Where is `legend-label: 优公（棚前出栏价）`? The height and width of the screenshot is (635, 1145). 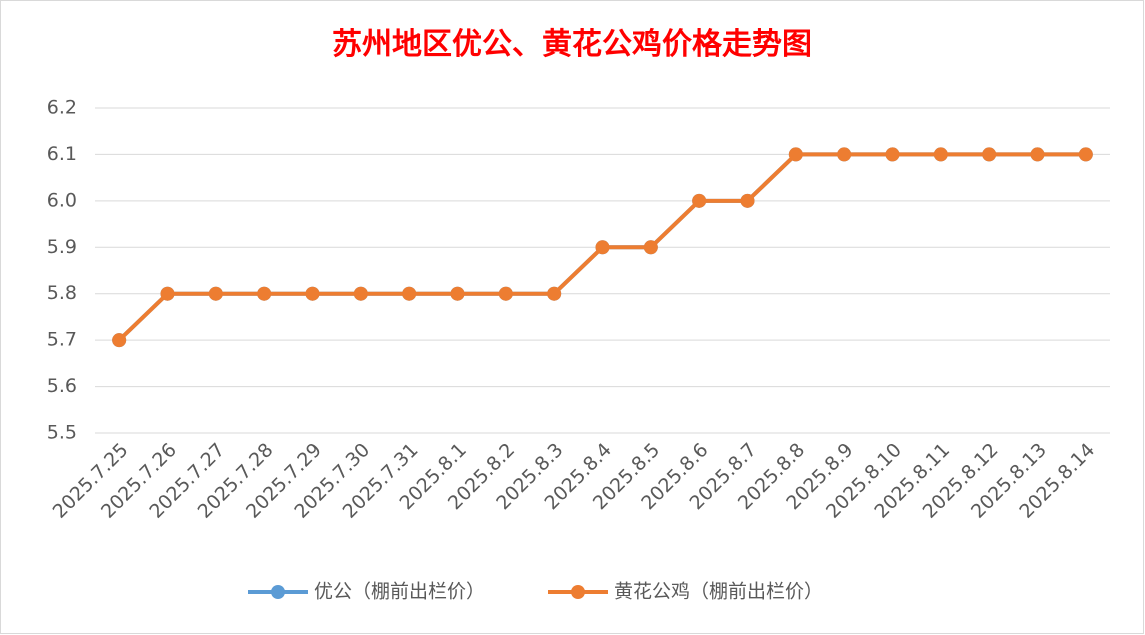 legend-label: 优公（棚前出栏价） is located at coordinates (399, 592).